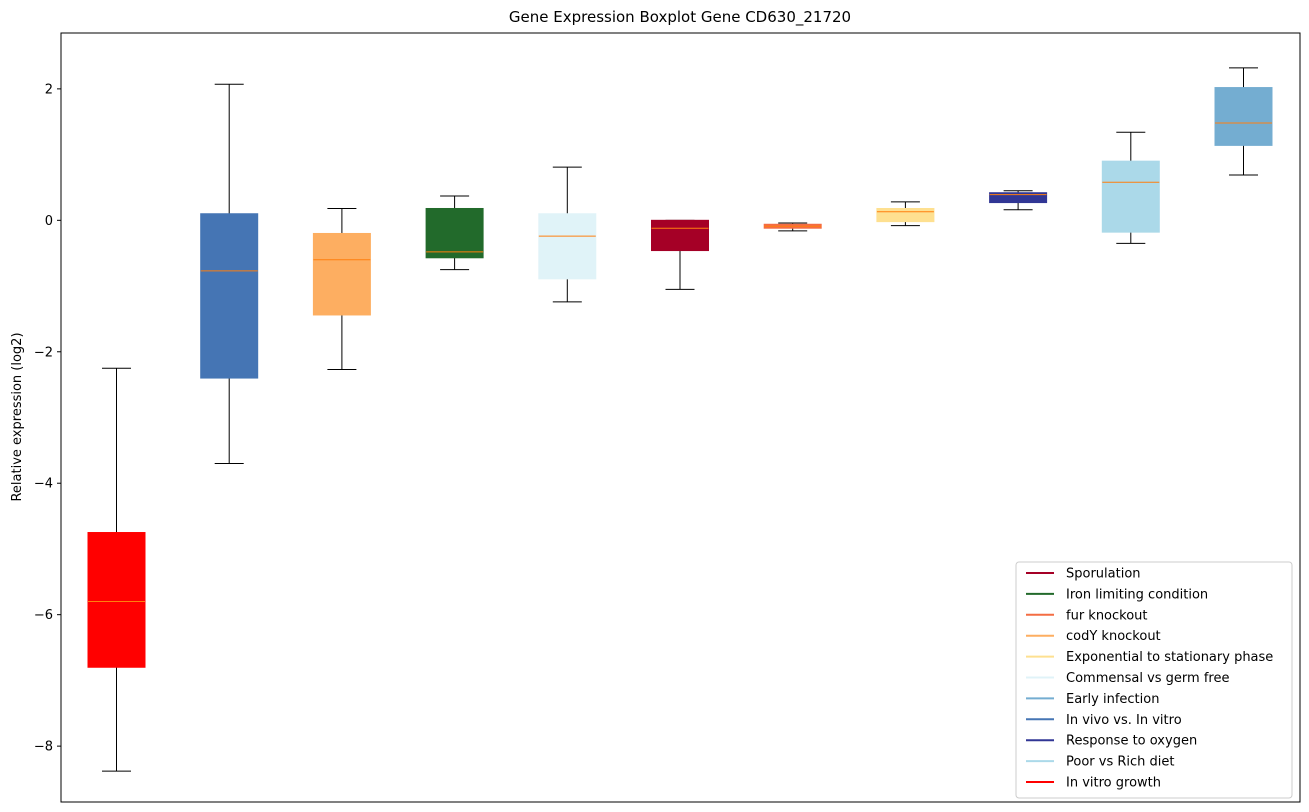 The image size is (1309, 812). Describe the element at coordinates (1113, 636) in the screenshot. I see `legend-label: codY knockout` at that location.